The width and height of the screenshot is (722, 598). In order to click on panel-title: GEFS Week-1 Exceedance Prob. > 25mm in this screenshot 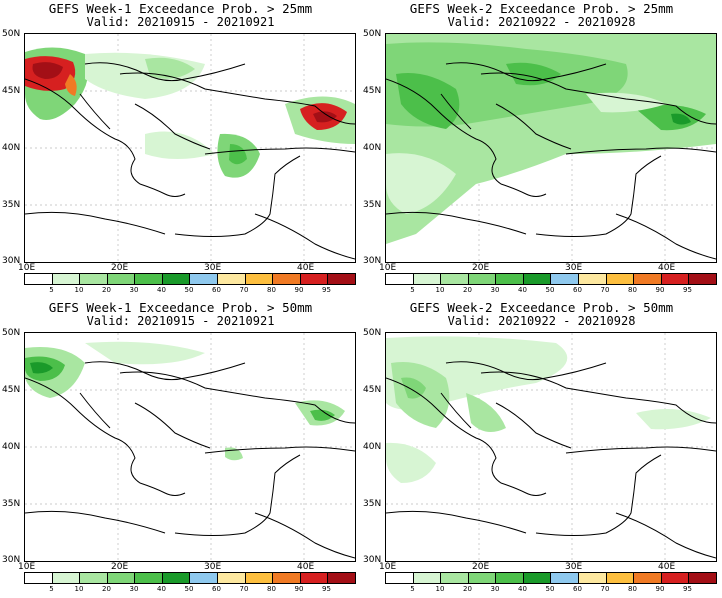, I will do `click(180, 8)`.